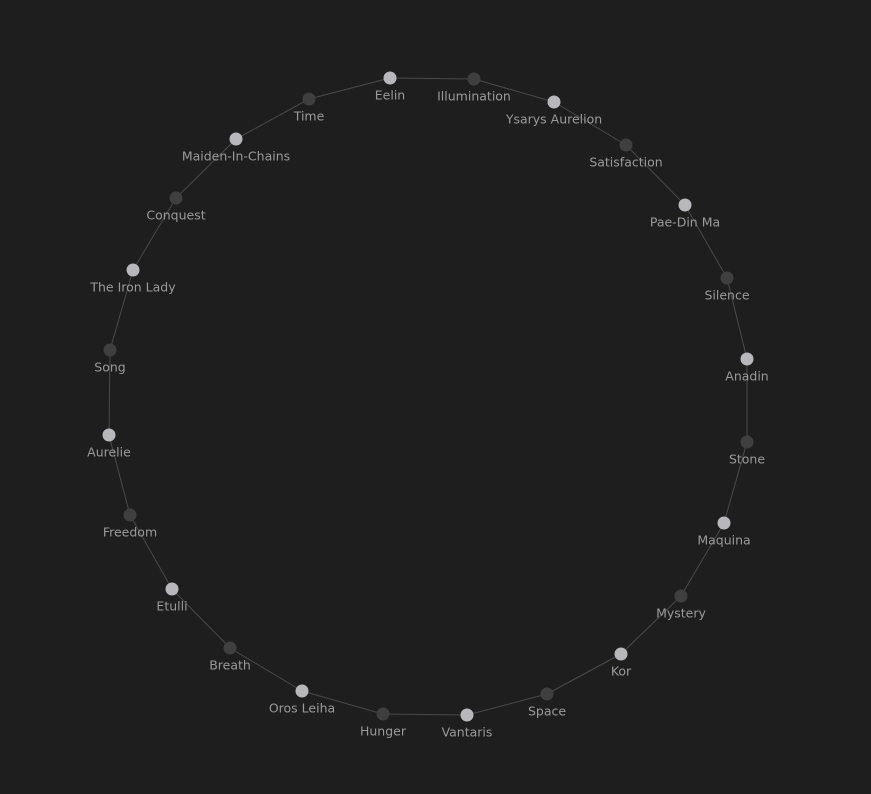 This screenshot has height=794, width=871. Describe the element at coordinates (727, 287) in the screenshot. I see `graph-node: Silence` at that location.